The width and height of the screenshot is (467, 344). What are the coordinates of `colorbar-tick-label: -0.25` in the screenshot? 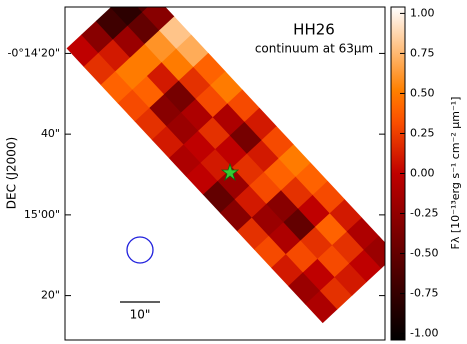 It's located at (424, 213).